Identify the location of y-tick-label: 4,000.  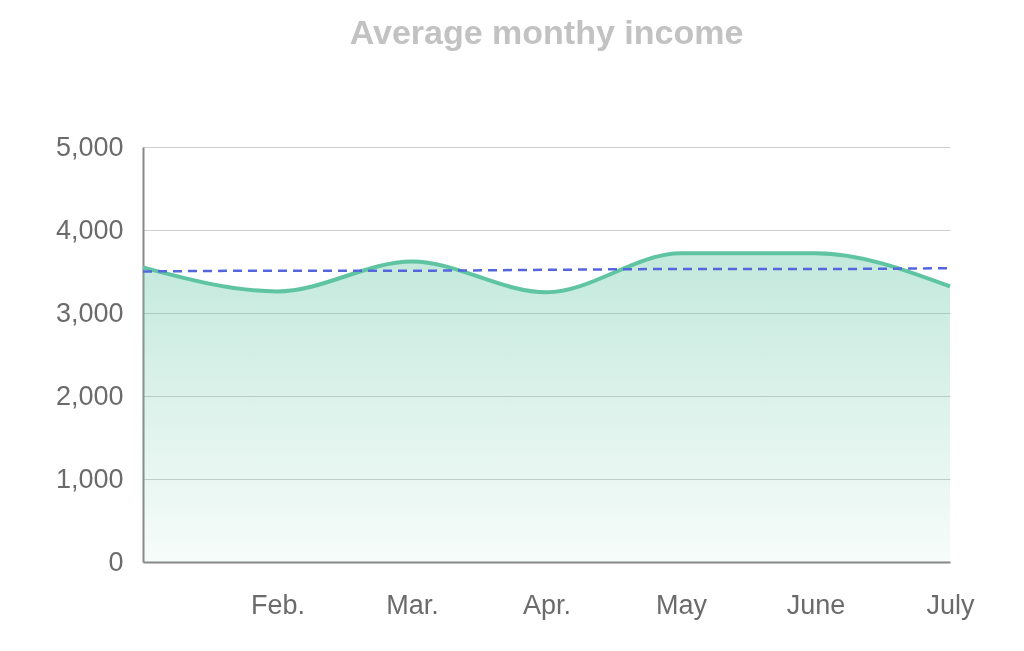
(89, 229).